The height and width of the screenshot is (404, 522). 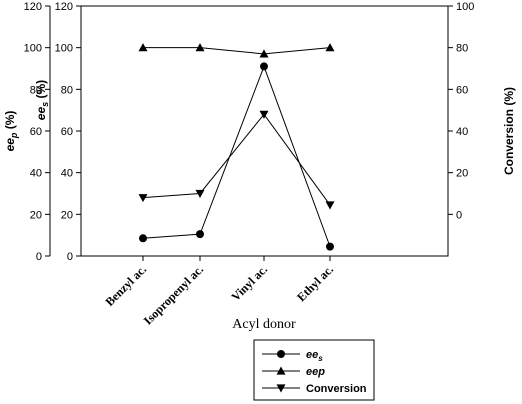 I want to click on outer-left-tick-label: 80, so click(x=36, y=90).